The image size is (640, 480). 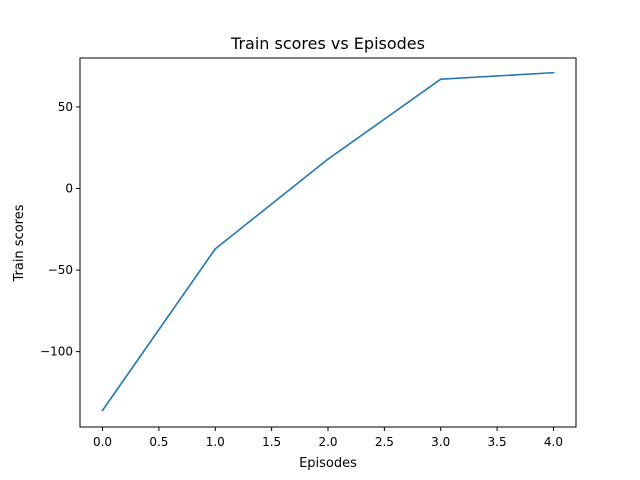 I want to click on x-tick-label: 2.0, so click(x=327, y=442).